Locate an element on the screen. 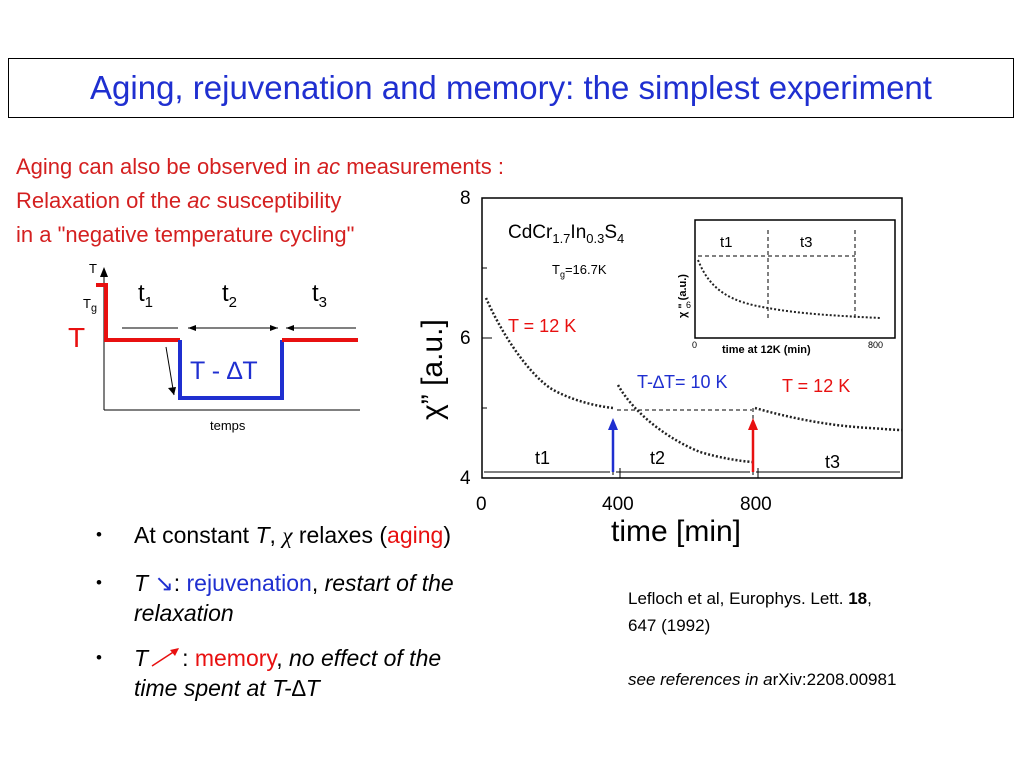 This screenshot has width=1024, height=768. red-arrowhead is located at coordinates (753, 424).